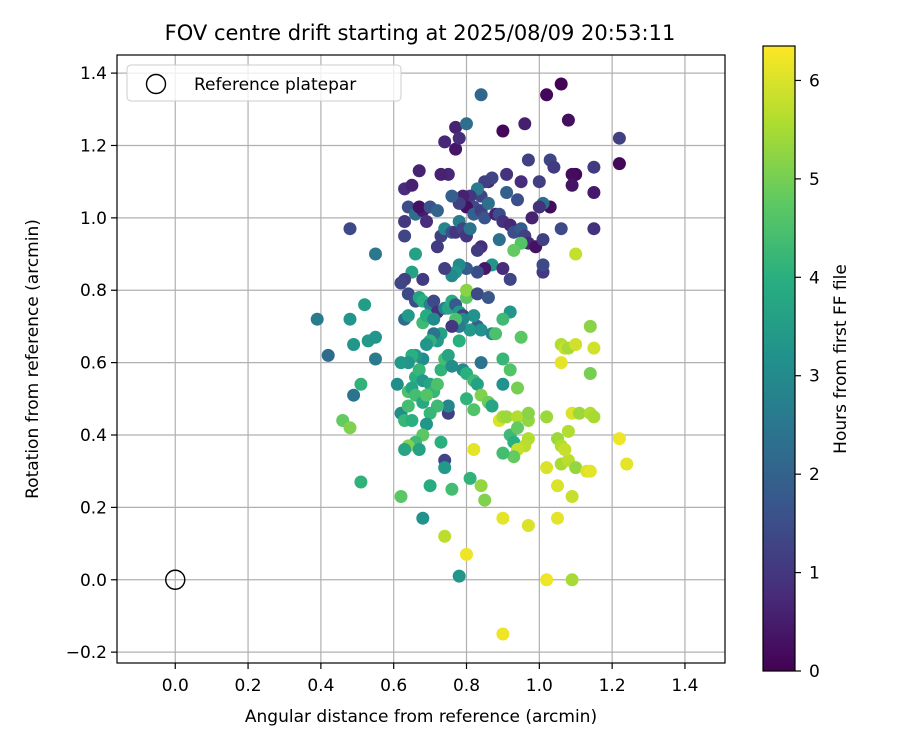  I want to click on x-tick-label: 1.0, so click(539, 686).